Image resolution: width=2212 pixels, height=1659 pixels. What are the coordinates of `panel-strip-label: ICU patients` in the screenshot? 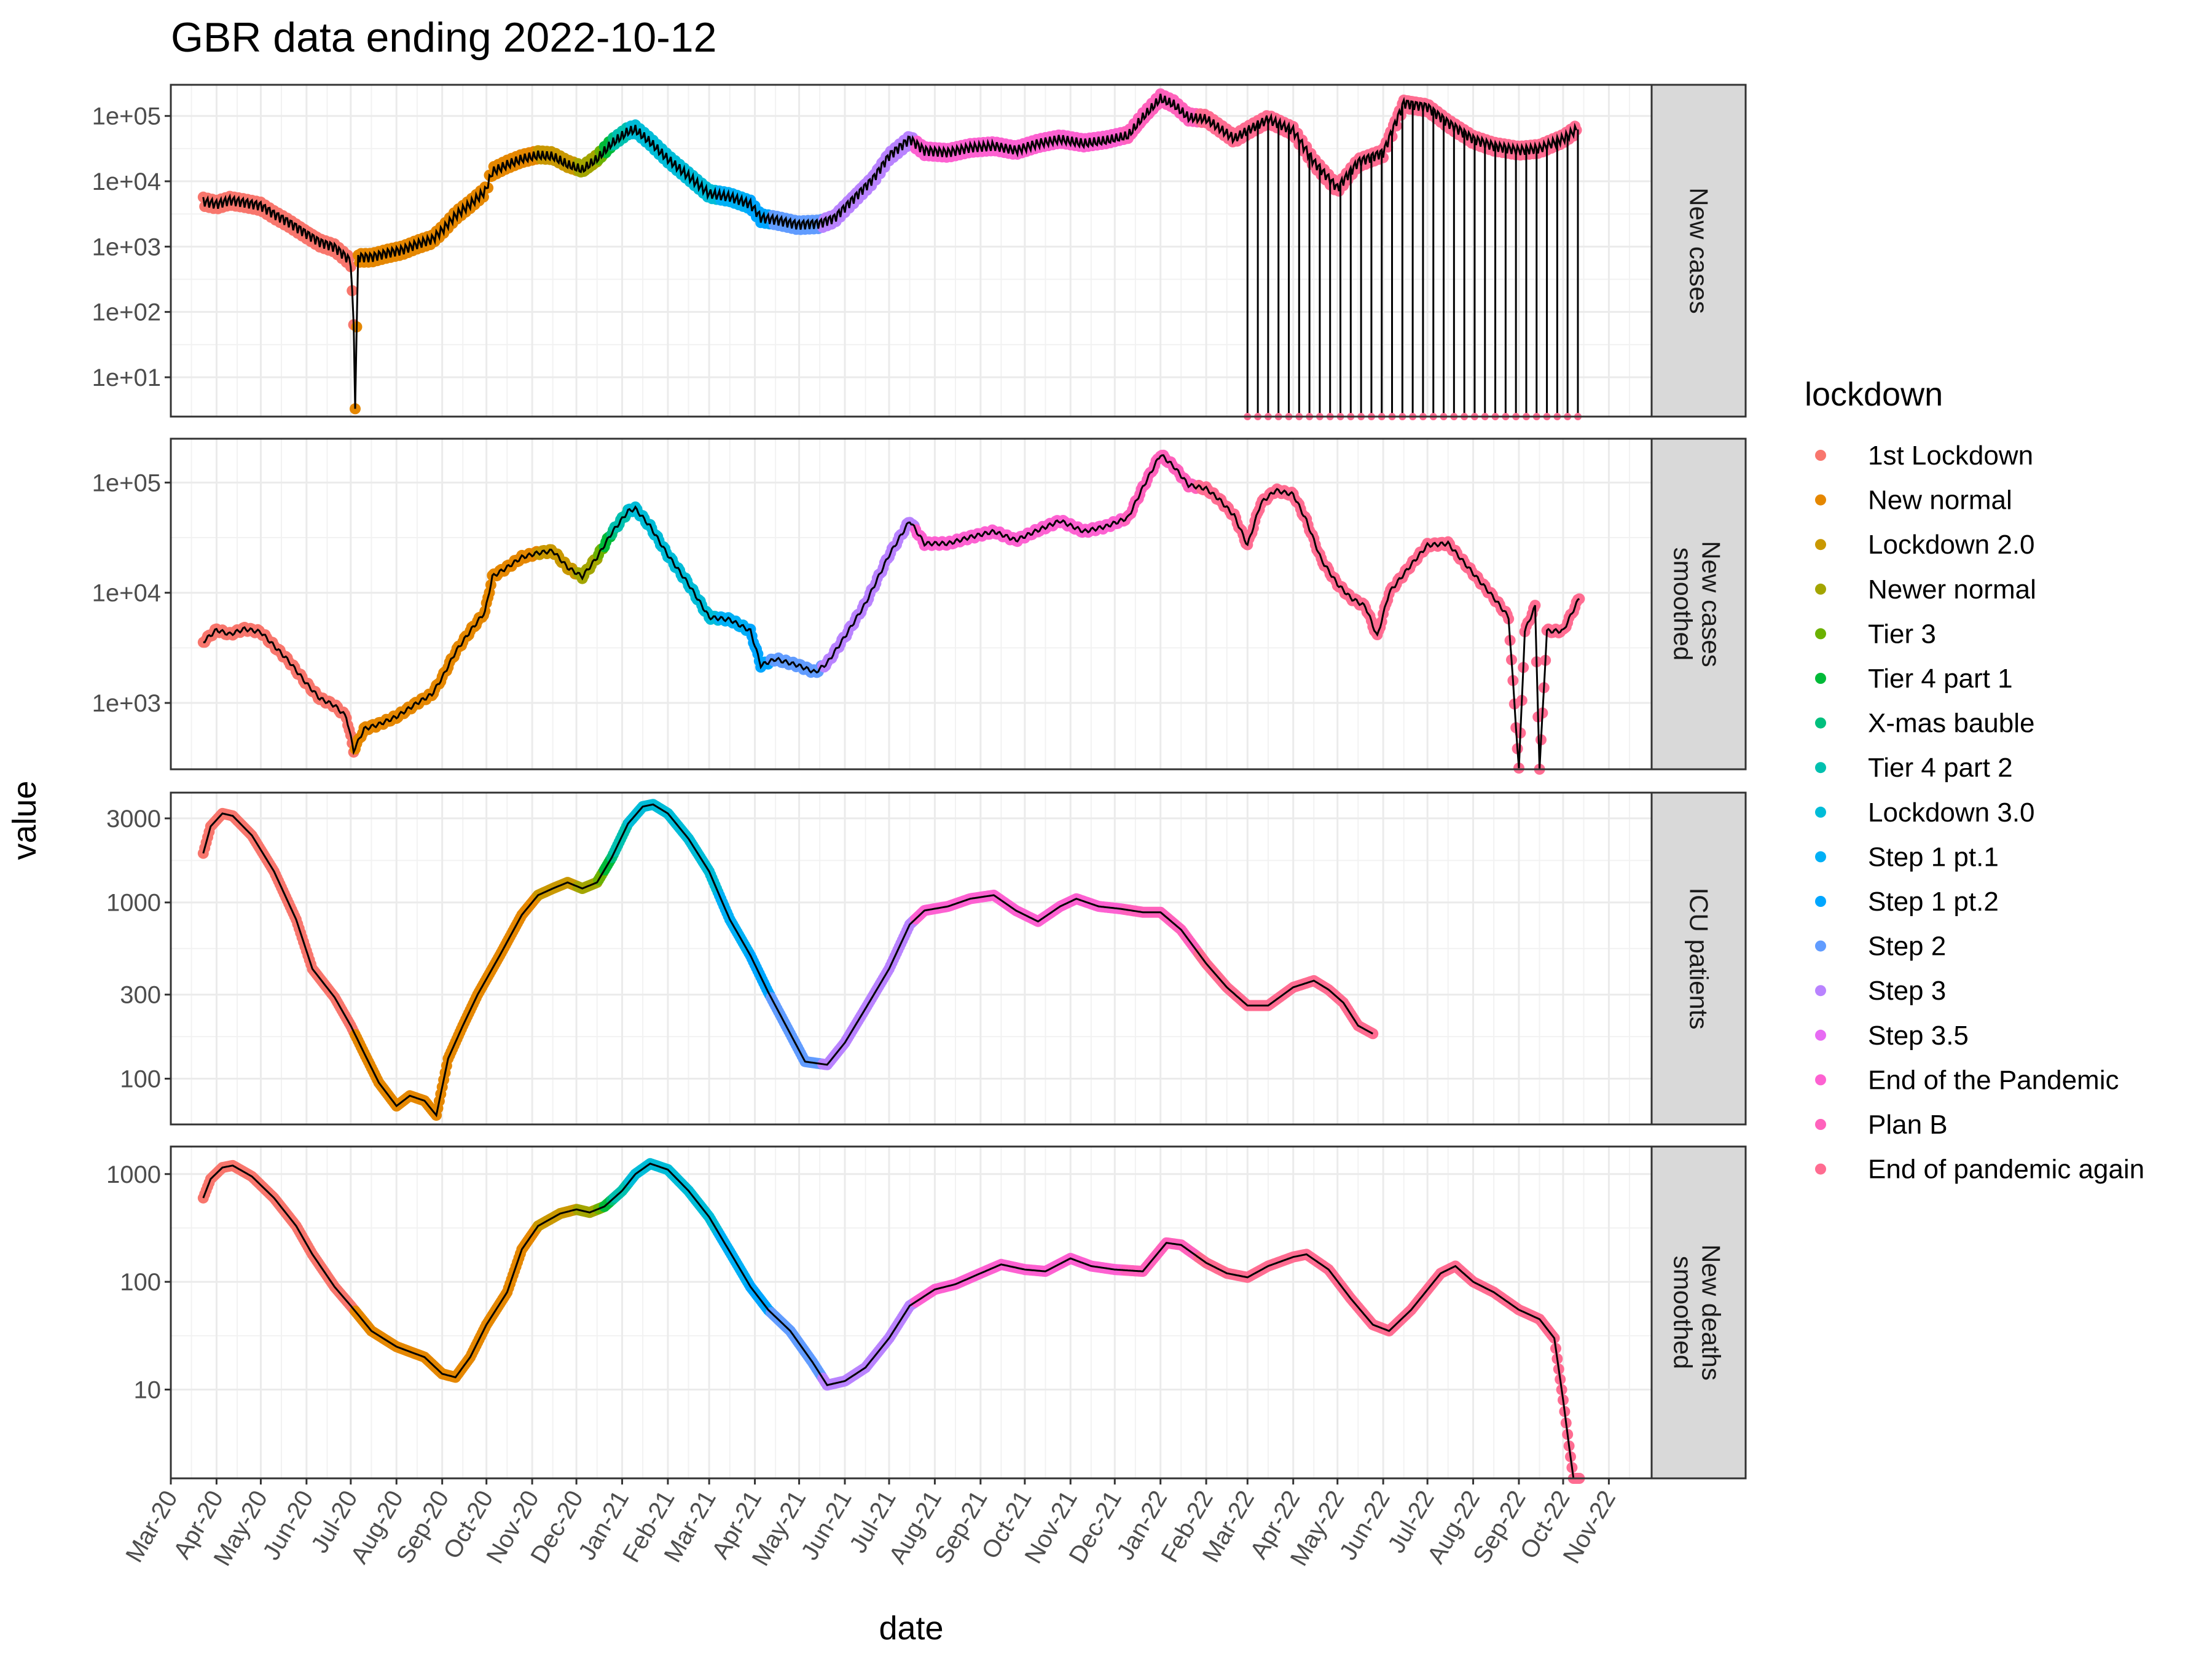 It's located at (1699, 958).